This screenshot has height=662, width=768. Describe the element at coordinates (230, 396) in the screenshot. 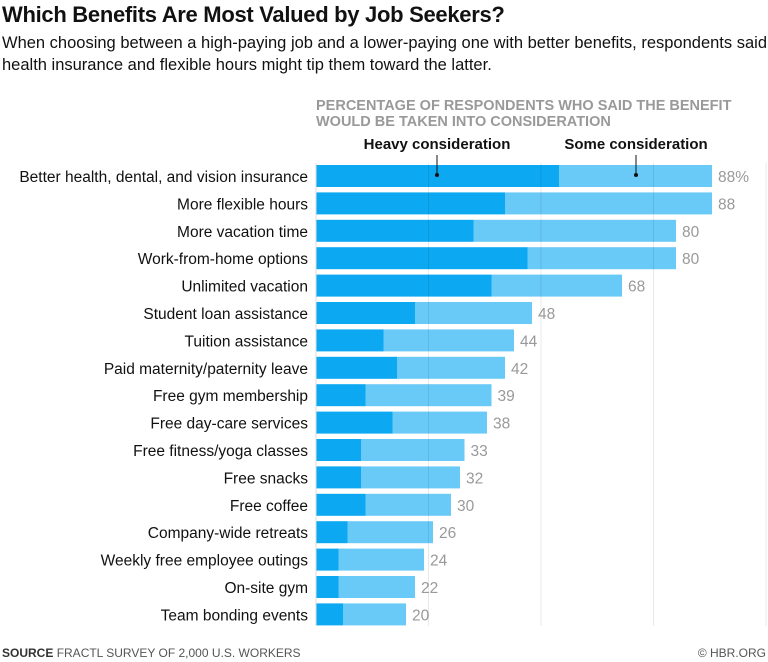

I see `category-label: Free gym membership` at that location.